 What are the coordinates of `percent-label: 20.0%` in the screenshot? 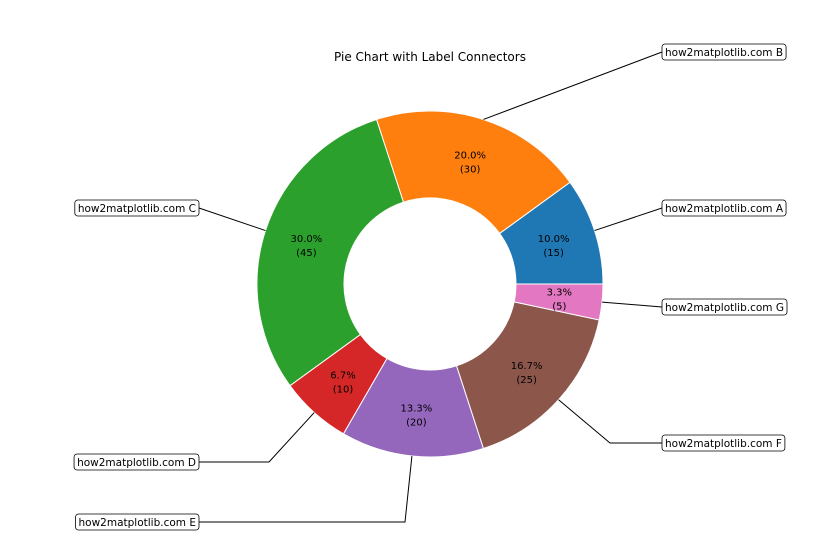 It's located at (470, 155).